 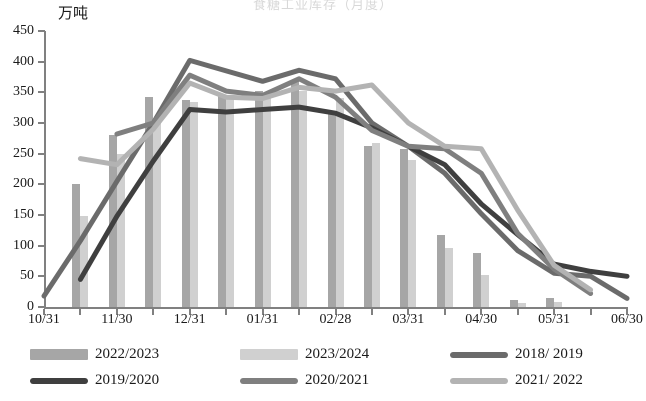 I want to click on x-axis-tick-label: 05/31, so click(x=554, y=319).